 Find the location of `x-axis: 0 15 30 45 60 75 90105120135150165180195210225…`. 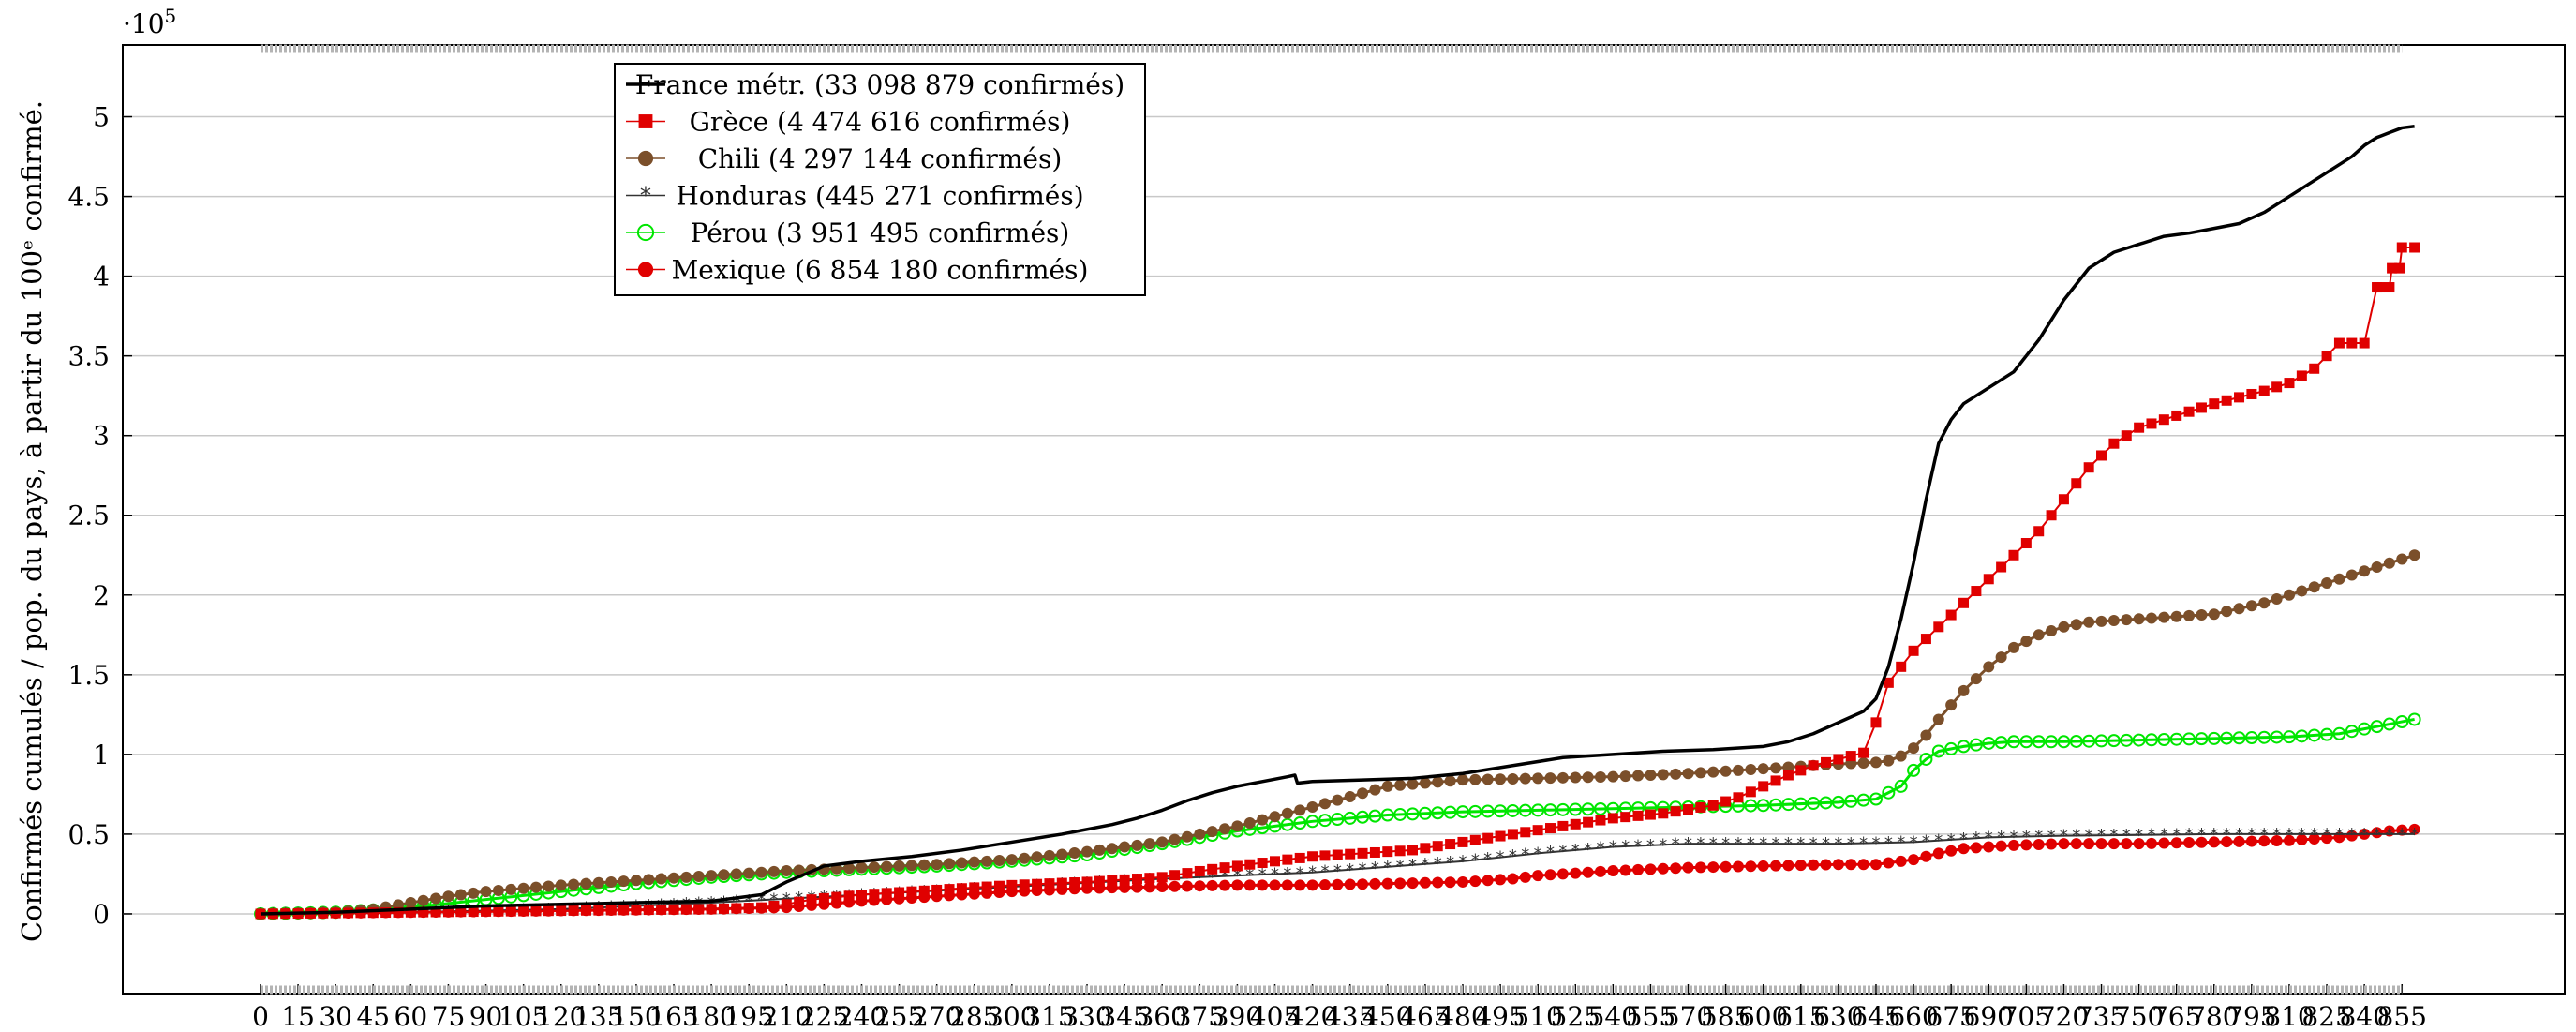

x-axis: 0 15 30 45 60 75 90105120135150165180195210225… is located at coordinates (1339, 1008).